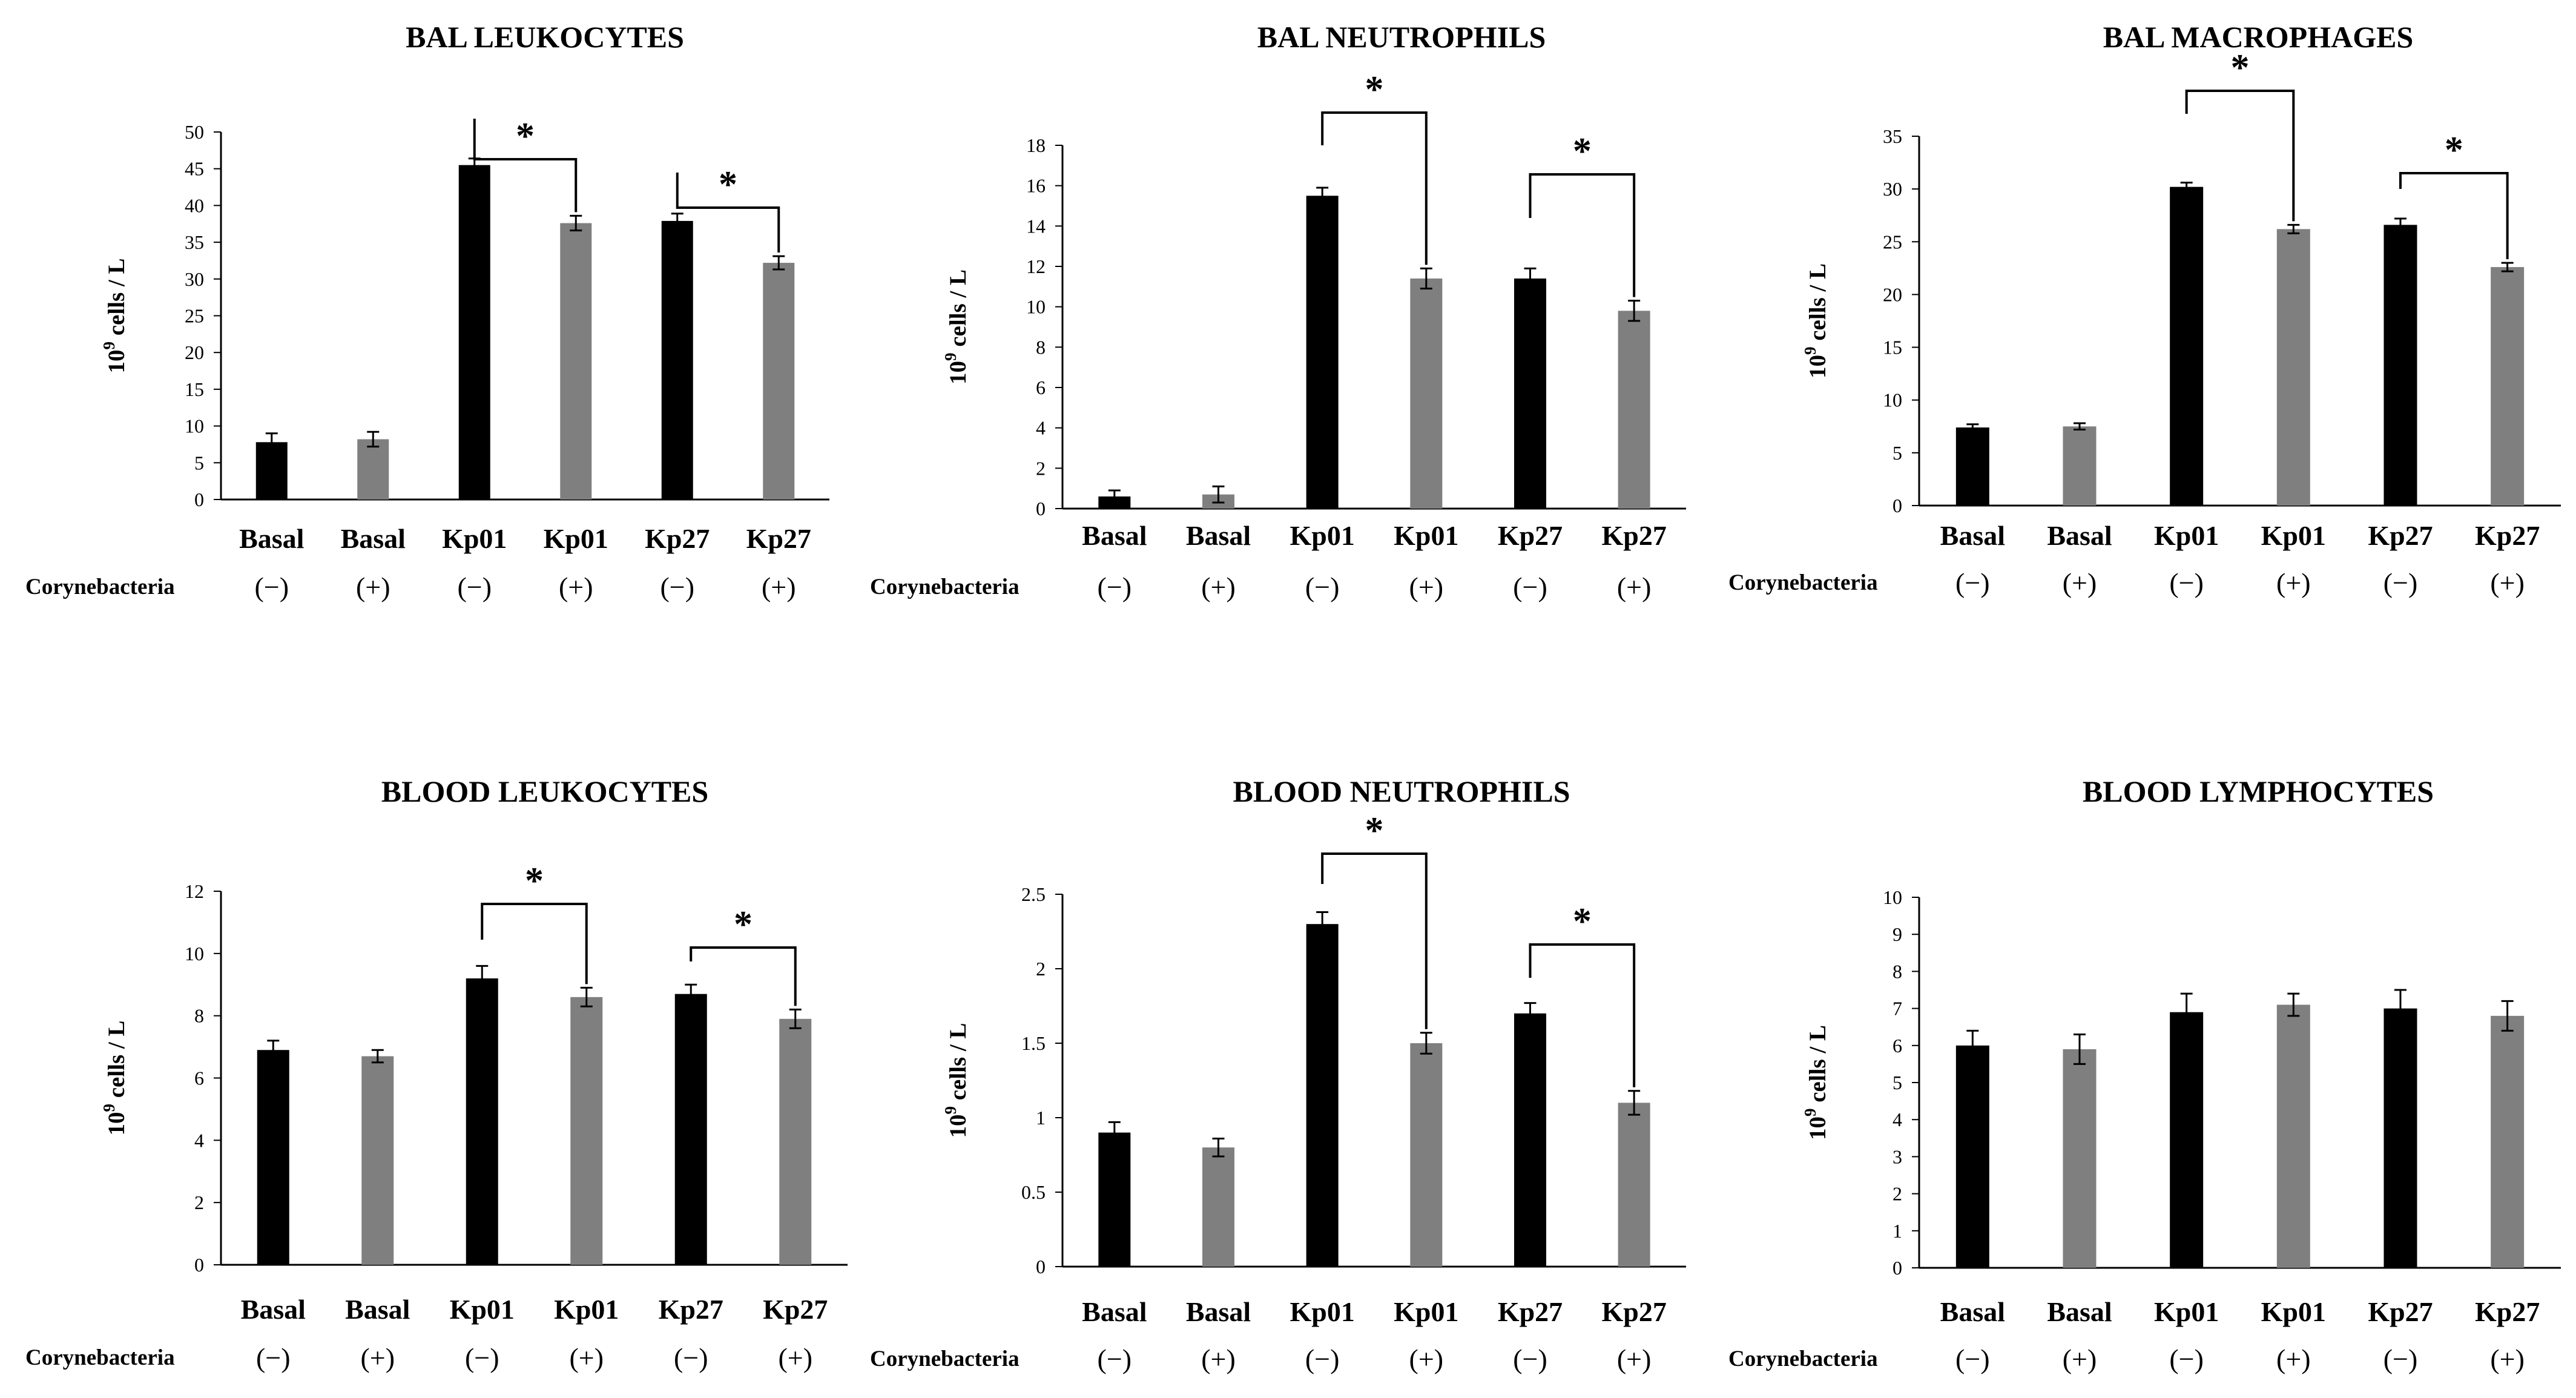  I want to click on y-tick-label: 2.5, so click(1033, 894).